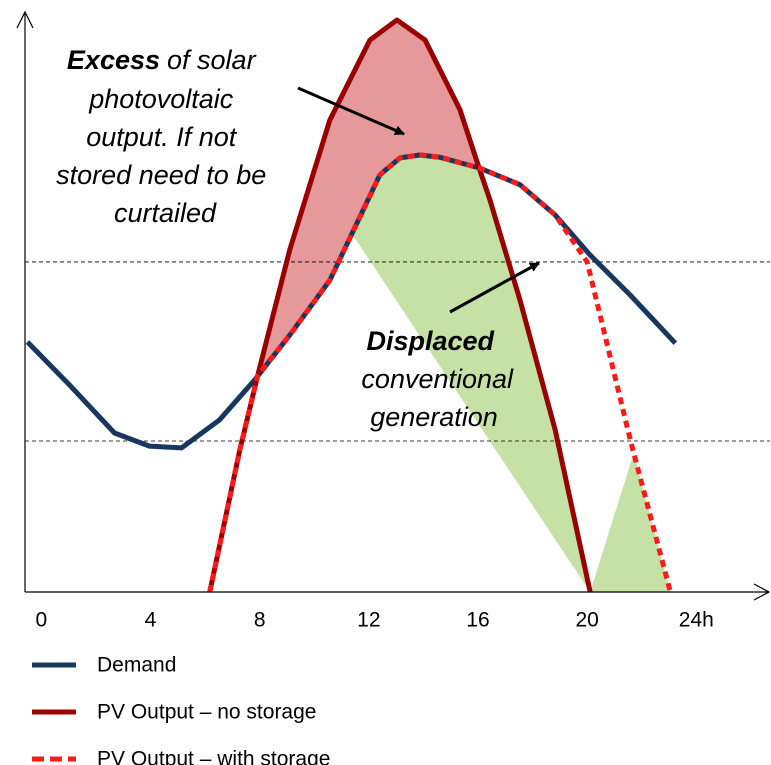 This screenshot has width=771, height=765. Describe the element at coordinates (430, 341) in the screenshot. I see `annotation-lead: Displaced` at that location.